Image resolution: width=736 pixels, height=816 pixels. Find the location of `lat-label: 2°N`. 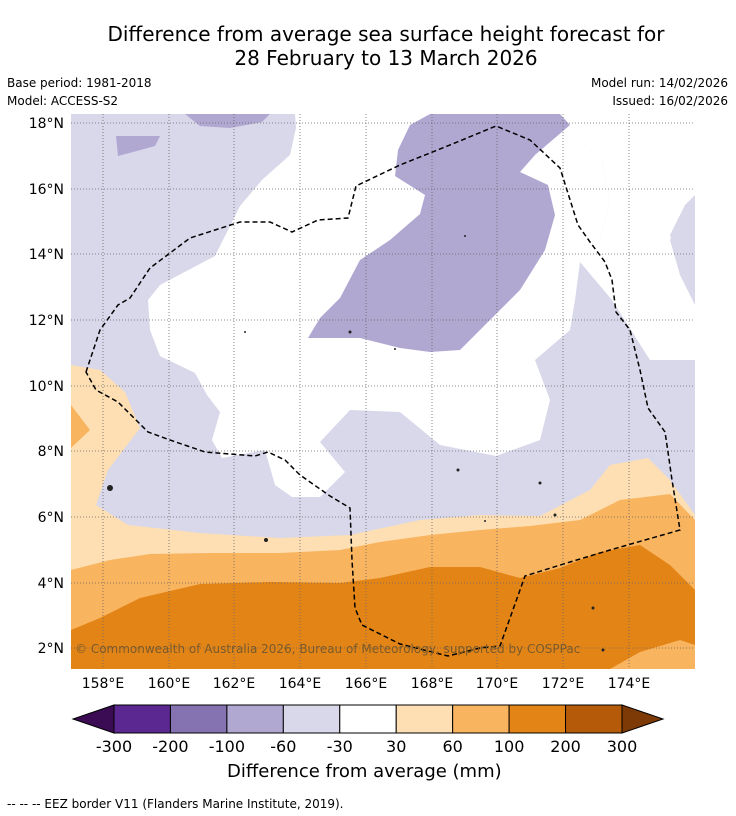

lat-label: 2°N is located at coordinates (51, 649).